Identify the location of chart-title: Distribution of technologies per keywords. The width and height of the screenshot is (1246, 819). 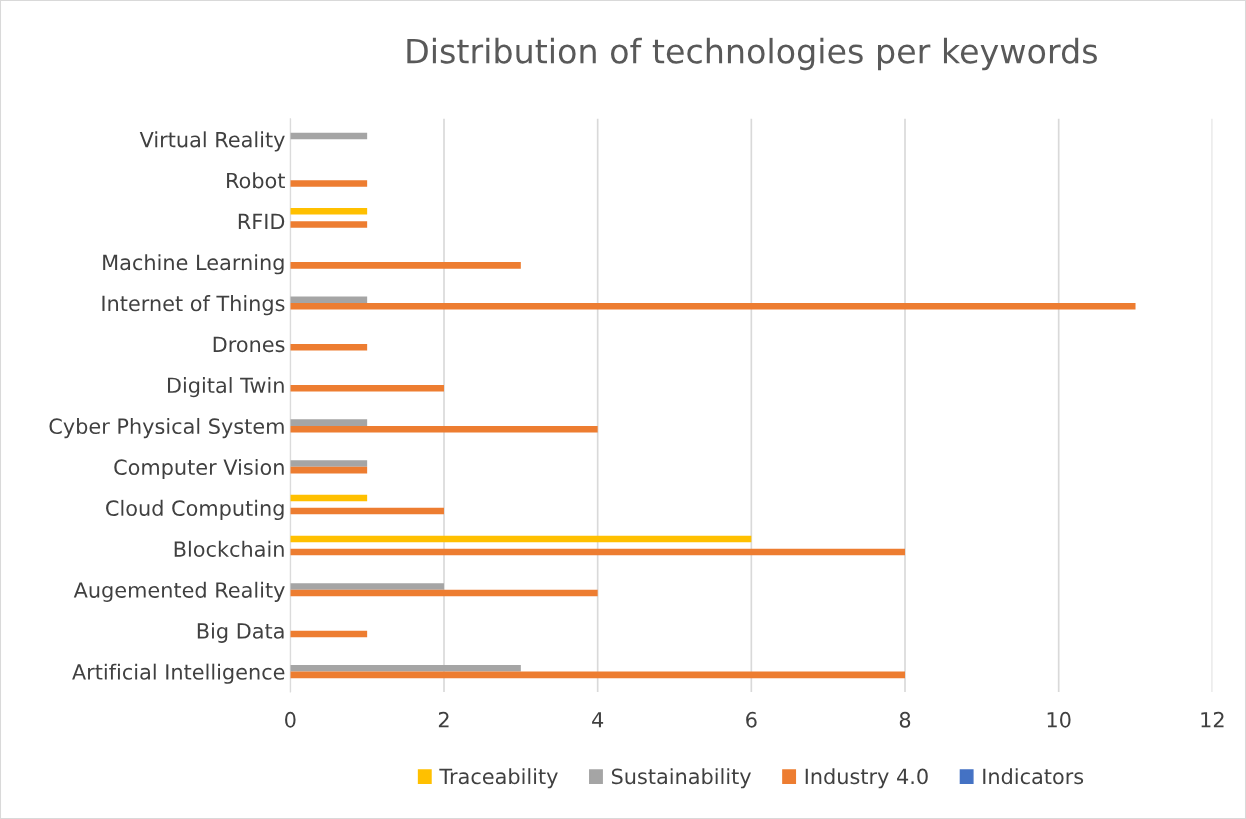
(752, 54).